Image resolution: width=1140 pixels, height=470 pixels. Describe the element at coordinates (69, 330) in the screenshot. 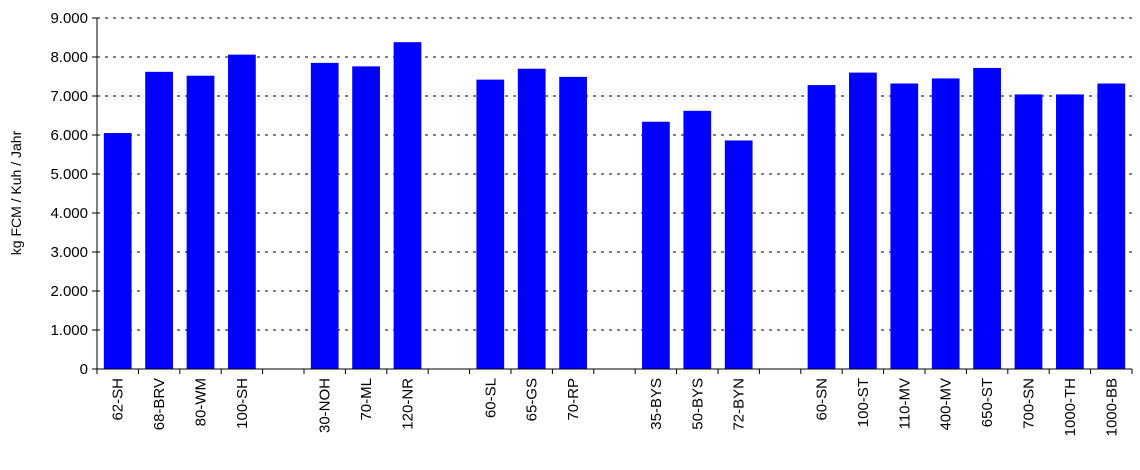

I see `y-tick-label: 1.000` at that location.